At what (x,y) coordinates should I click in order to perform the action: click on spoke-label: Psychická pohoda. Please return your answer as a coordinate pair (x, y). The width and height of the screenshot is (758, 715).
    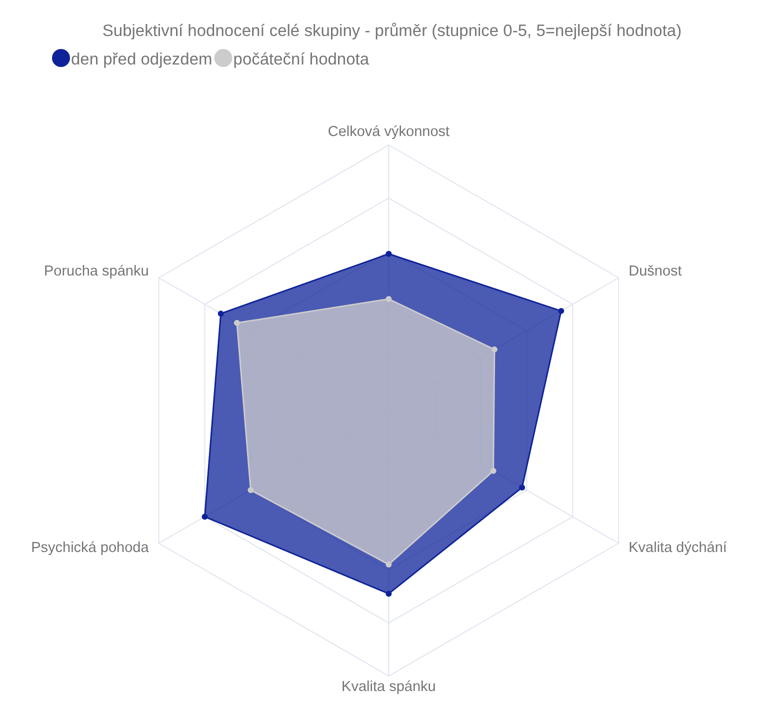
    Looking at the image, I should click on (90, 548).